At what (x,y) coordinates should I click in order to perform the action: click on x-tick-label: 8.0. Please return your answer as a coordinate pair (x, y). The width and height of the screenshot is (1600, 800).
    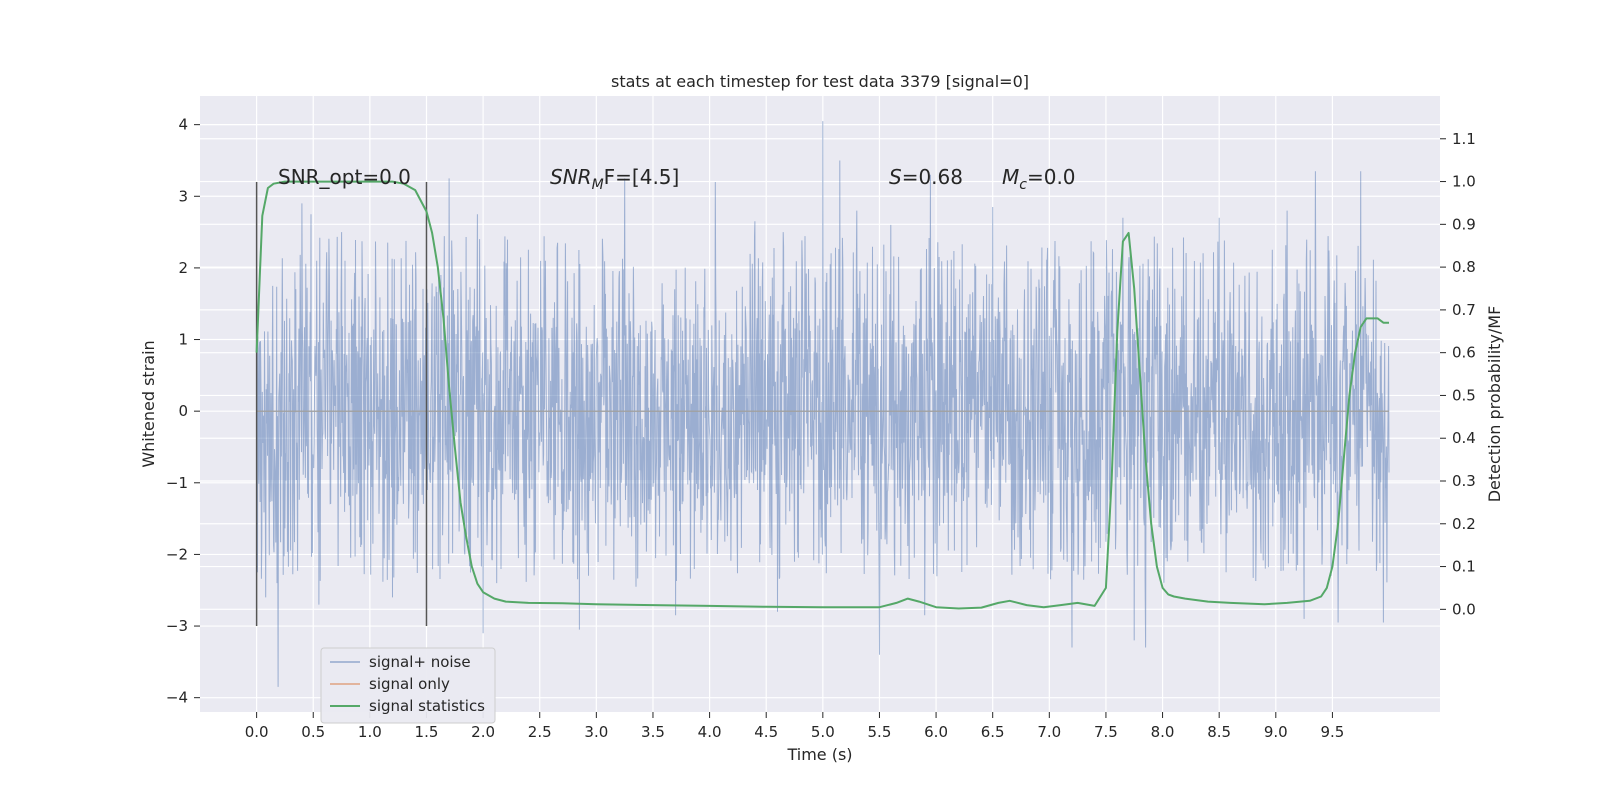
    Looking at the image, I should click on (1163, 732).